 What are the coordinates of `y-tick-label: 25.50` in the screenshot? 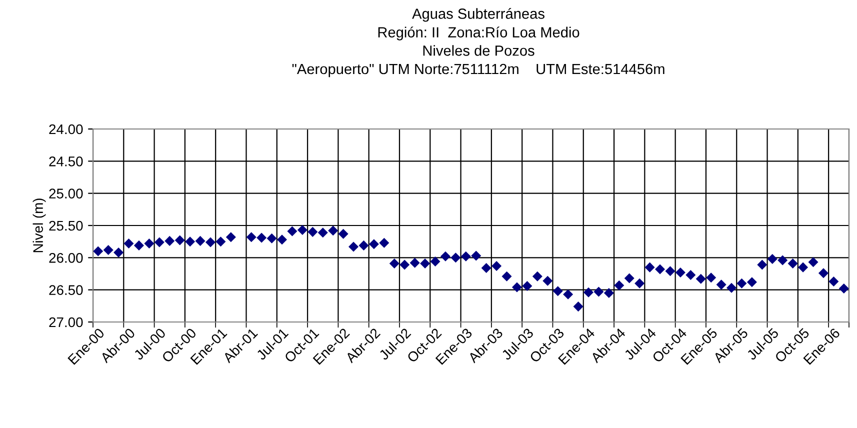 It's located at (66, 225).